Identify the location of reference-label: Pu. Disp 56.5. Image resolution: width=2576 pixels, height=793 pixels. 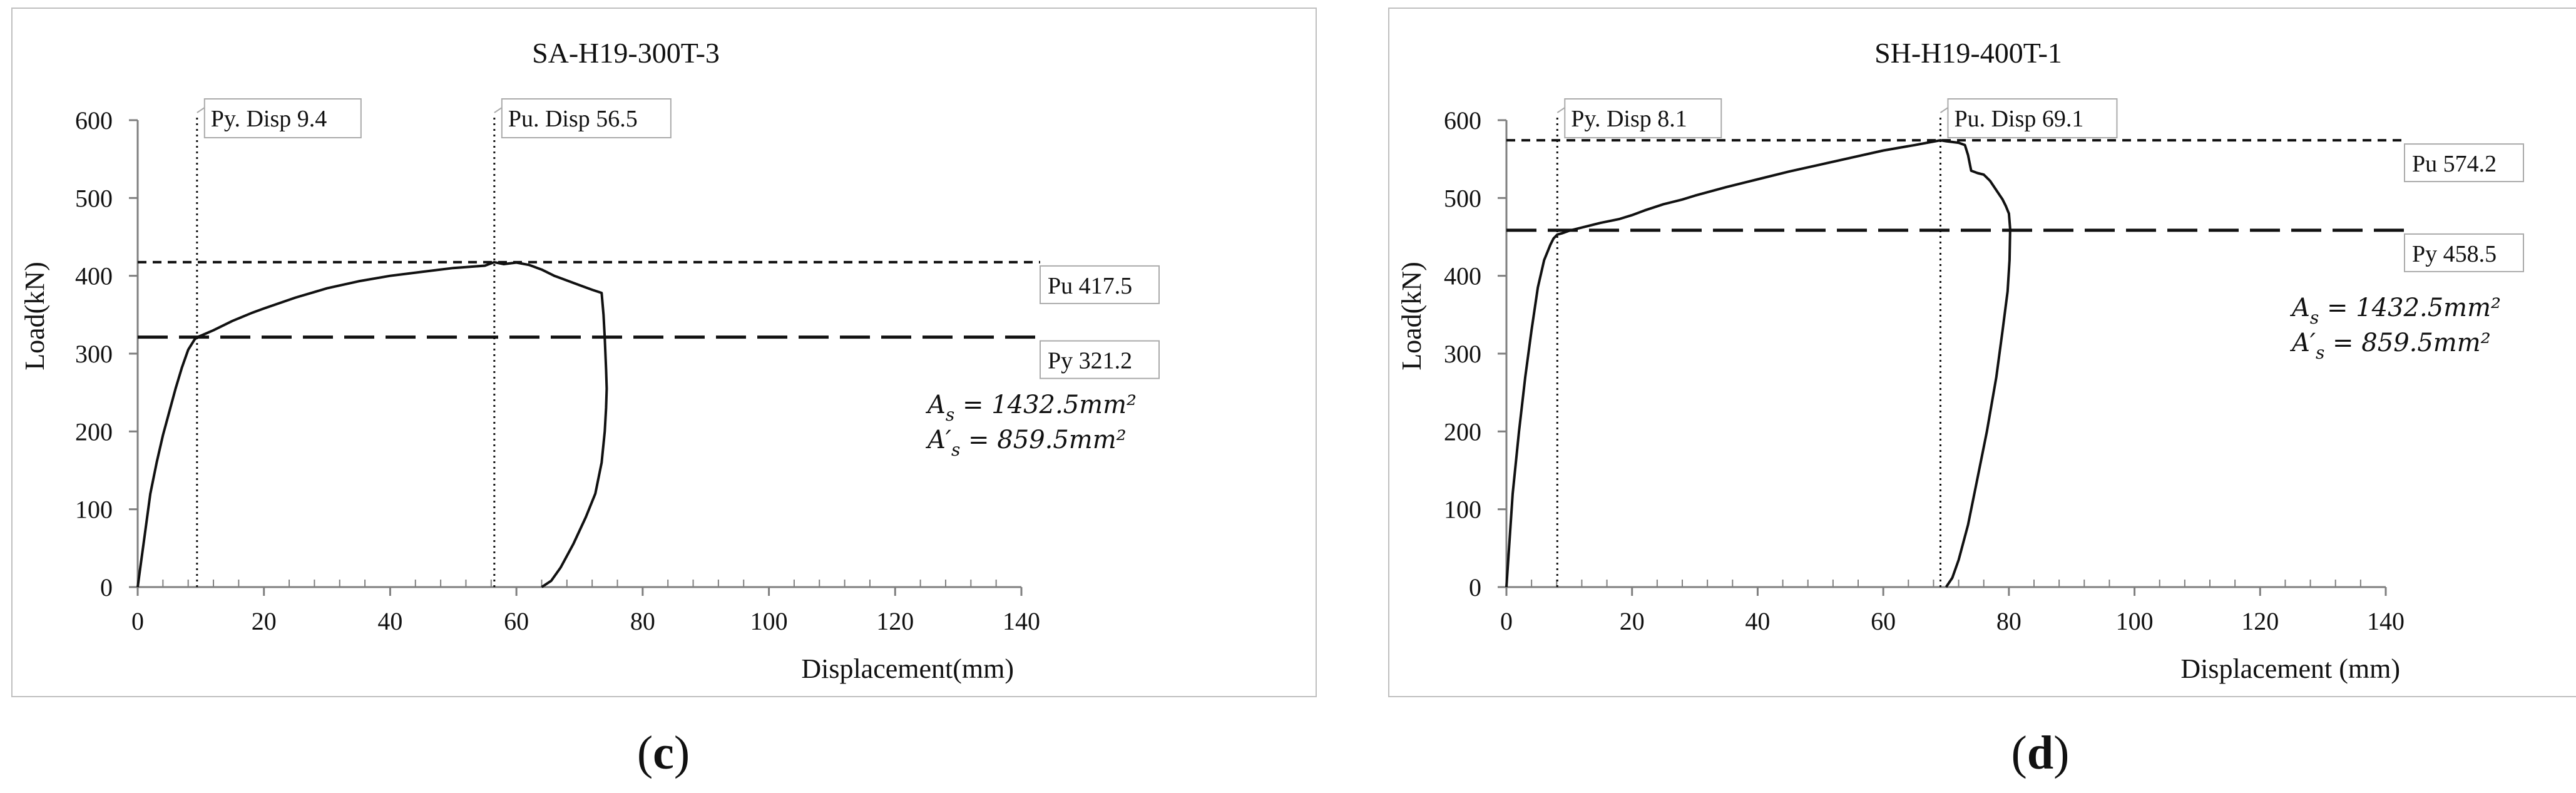
(573, 119).